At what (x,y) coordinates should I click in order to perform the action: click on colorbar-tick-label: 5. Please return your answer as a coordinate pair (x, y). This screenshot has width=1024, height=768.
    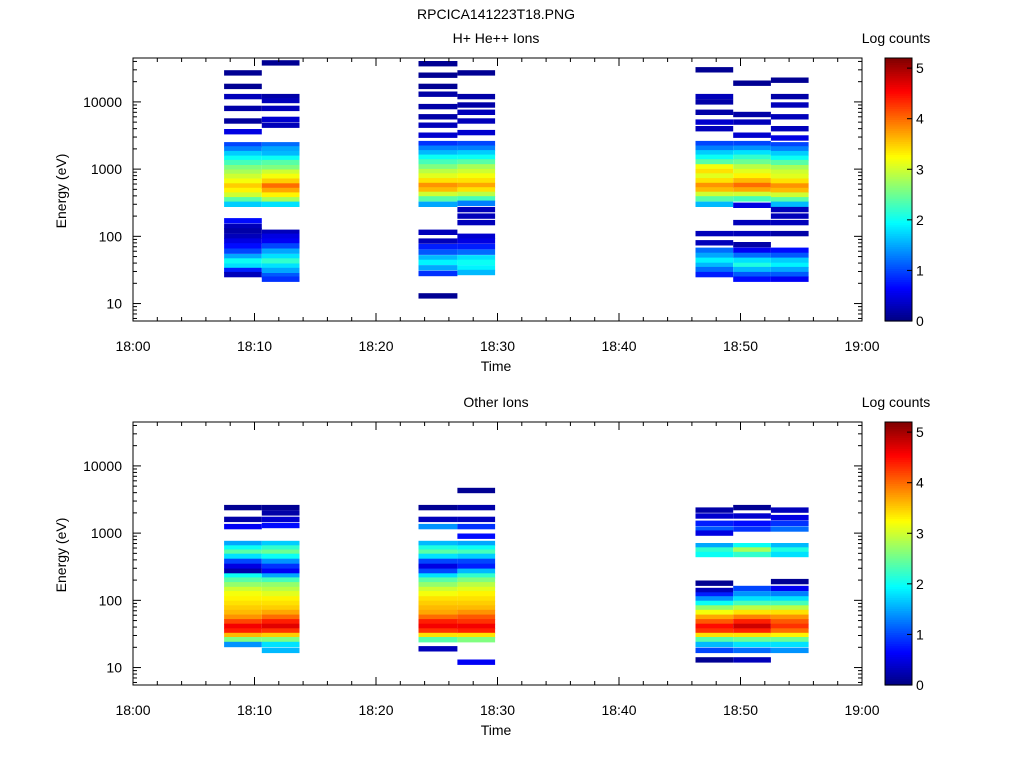
    Looking at the image, I should click on (920, 432).